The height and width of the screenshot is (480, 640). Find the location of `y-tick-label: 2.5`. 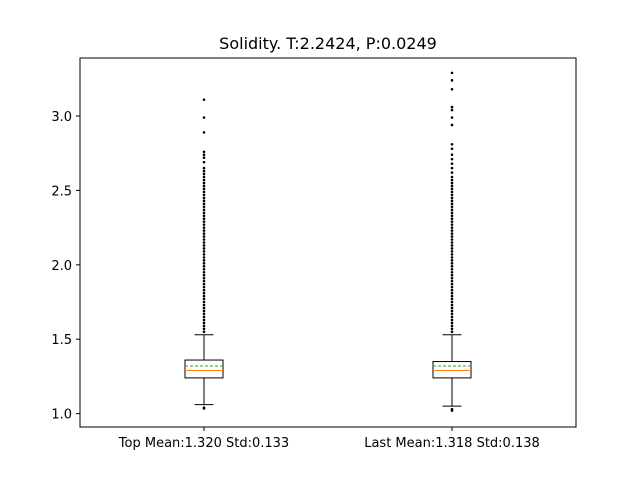

y-tick-label: 2.5 is located at coordinates (61, 191).